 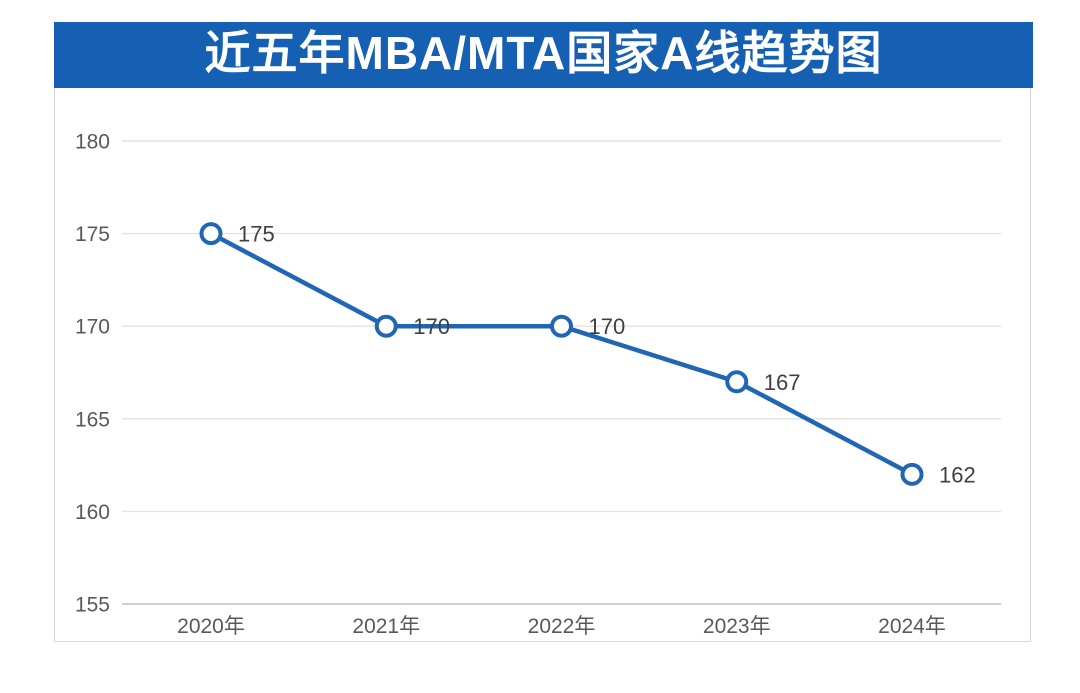 What do you see at coordinates (912, 626) in the screenshot?
I see `x-axis-tick-label: 2024年` at bounding box center [912, 626].